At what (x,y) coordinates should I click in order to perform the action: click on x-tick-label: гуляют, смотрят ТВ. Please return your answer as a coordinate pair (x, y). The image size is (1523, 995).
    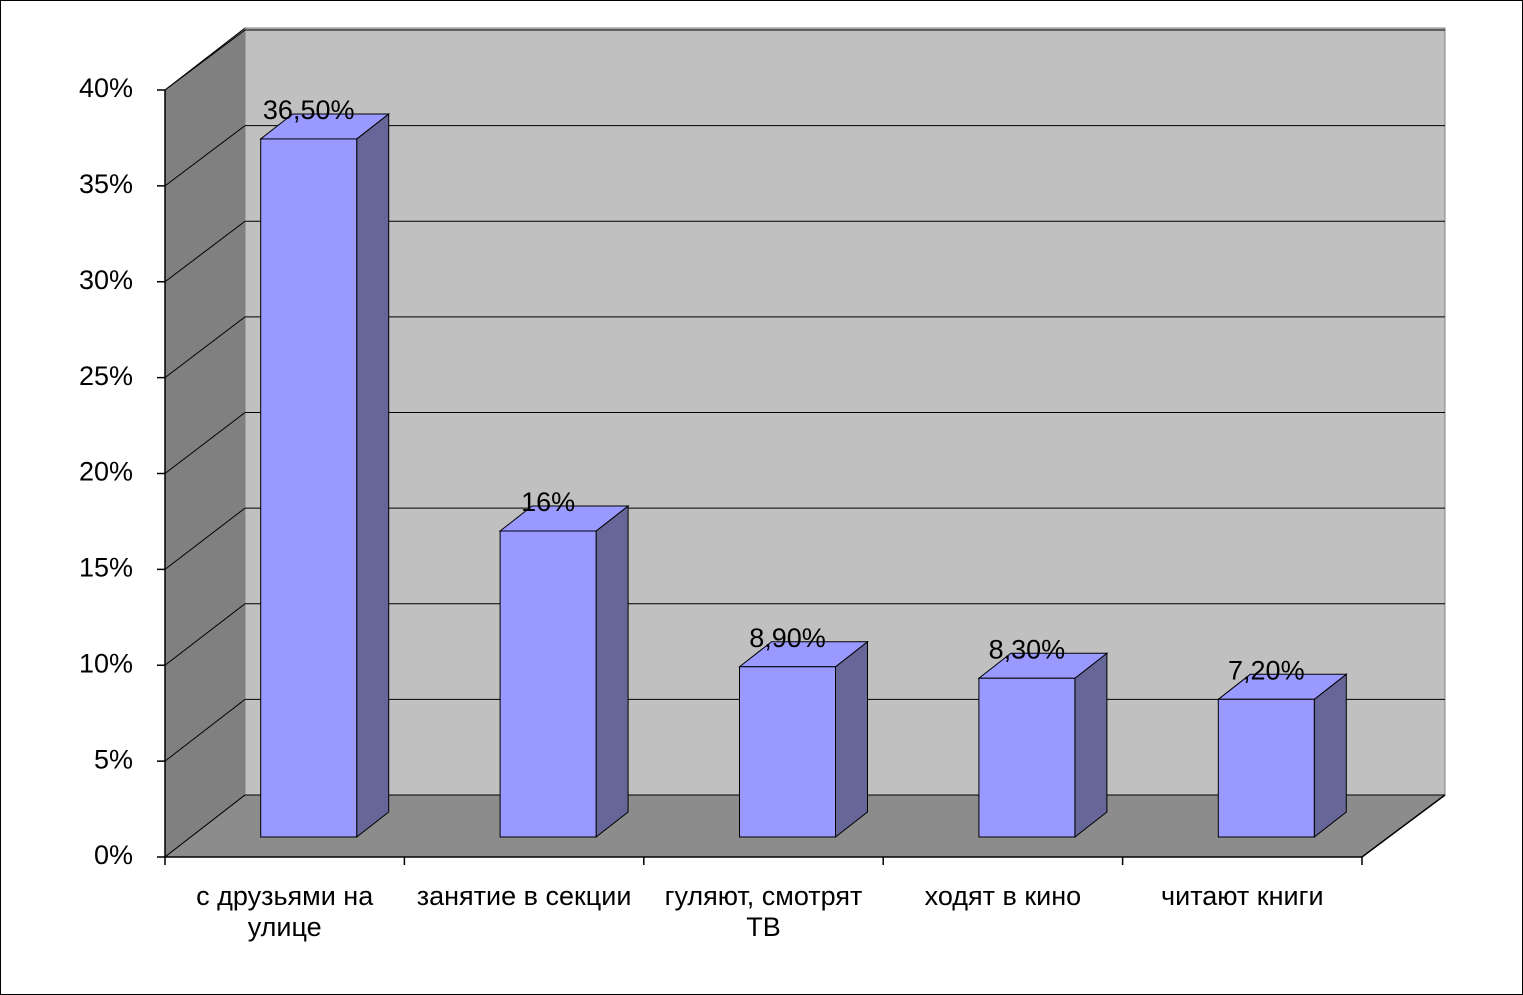
    Looking at the image, I should click on (763, 911).